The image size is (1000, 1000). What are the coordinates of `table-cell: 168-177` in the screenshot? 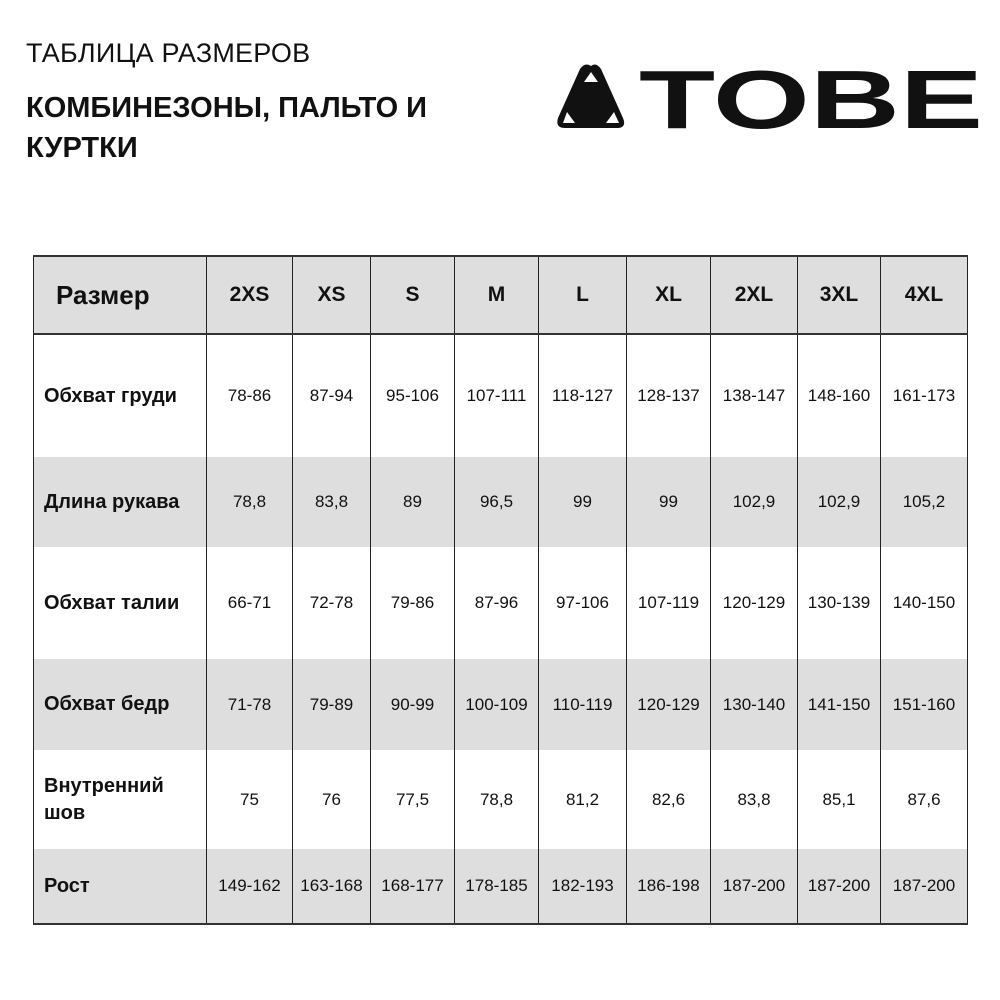 It's located at (412, 887).